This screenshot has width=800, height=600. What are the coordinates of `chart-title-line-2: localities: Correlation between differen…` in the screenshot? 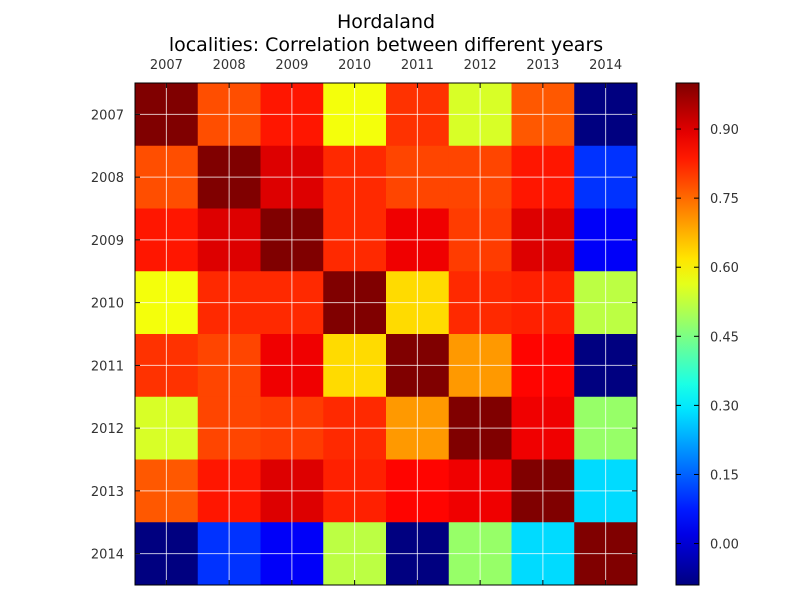 It's located at (386, 45).